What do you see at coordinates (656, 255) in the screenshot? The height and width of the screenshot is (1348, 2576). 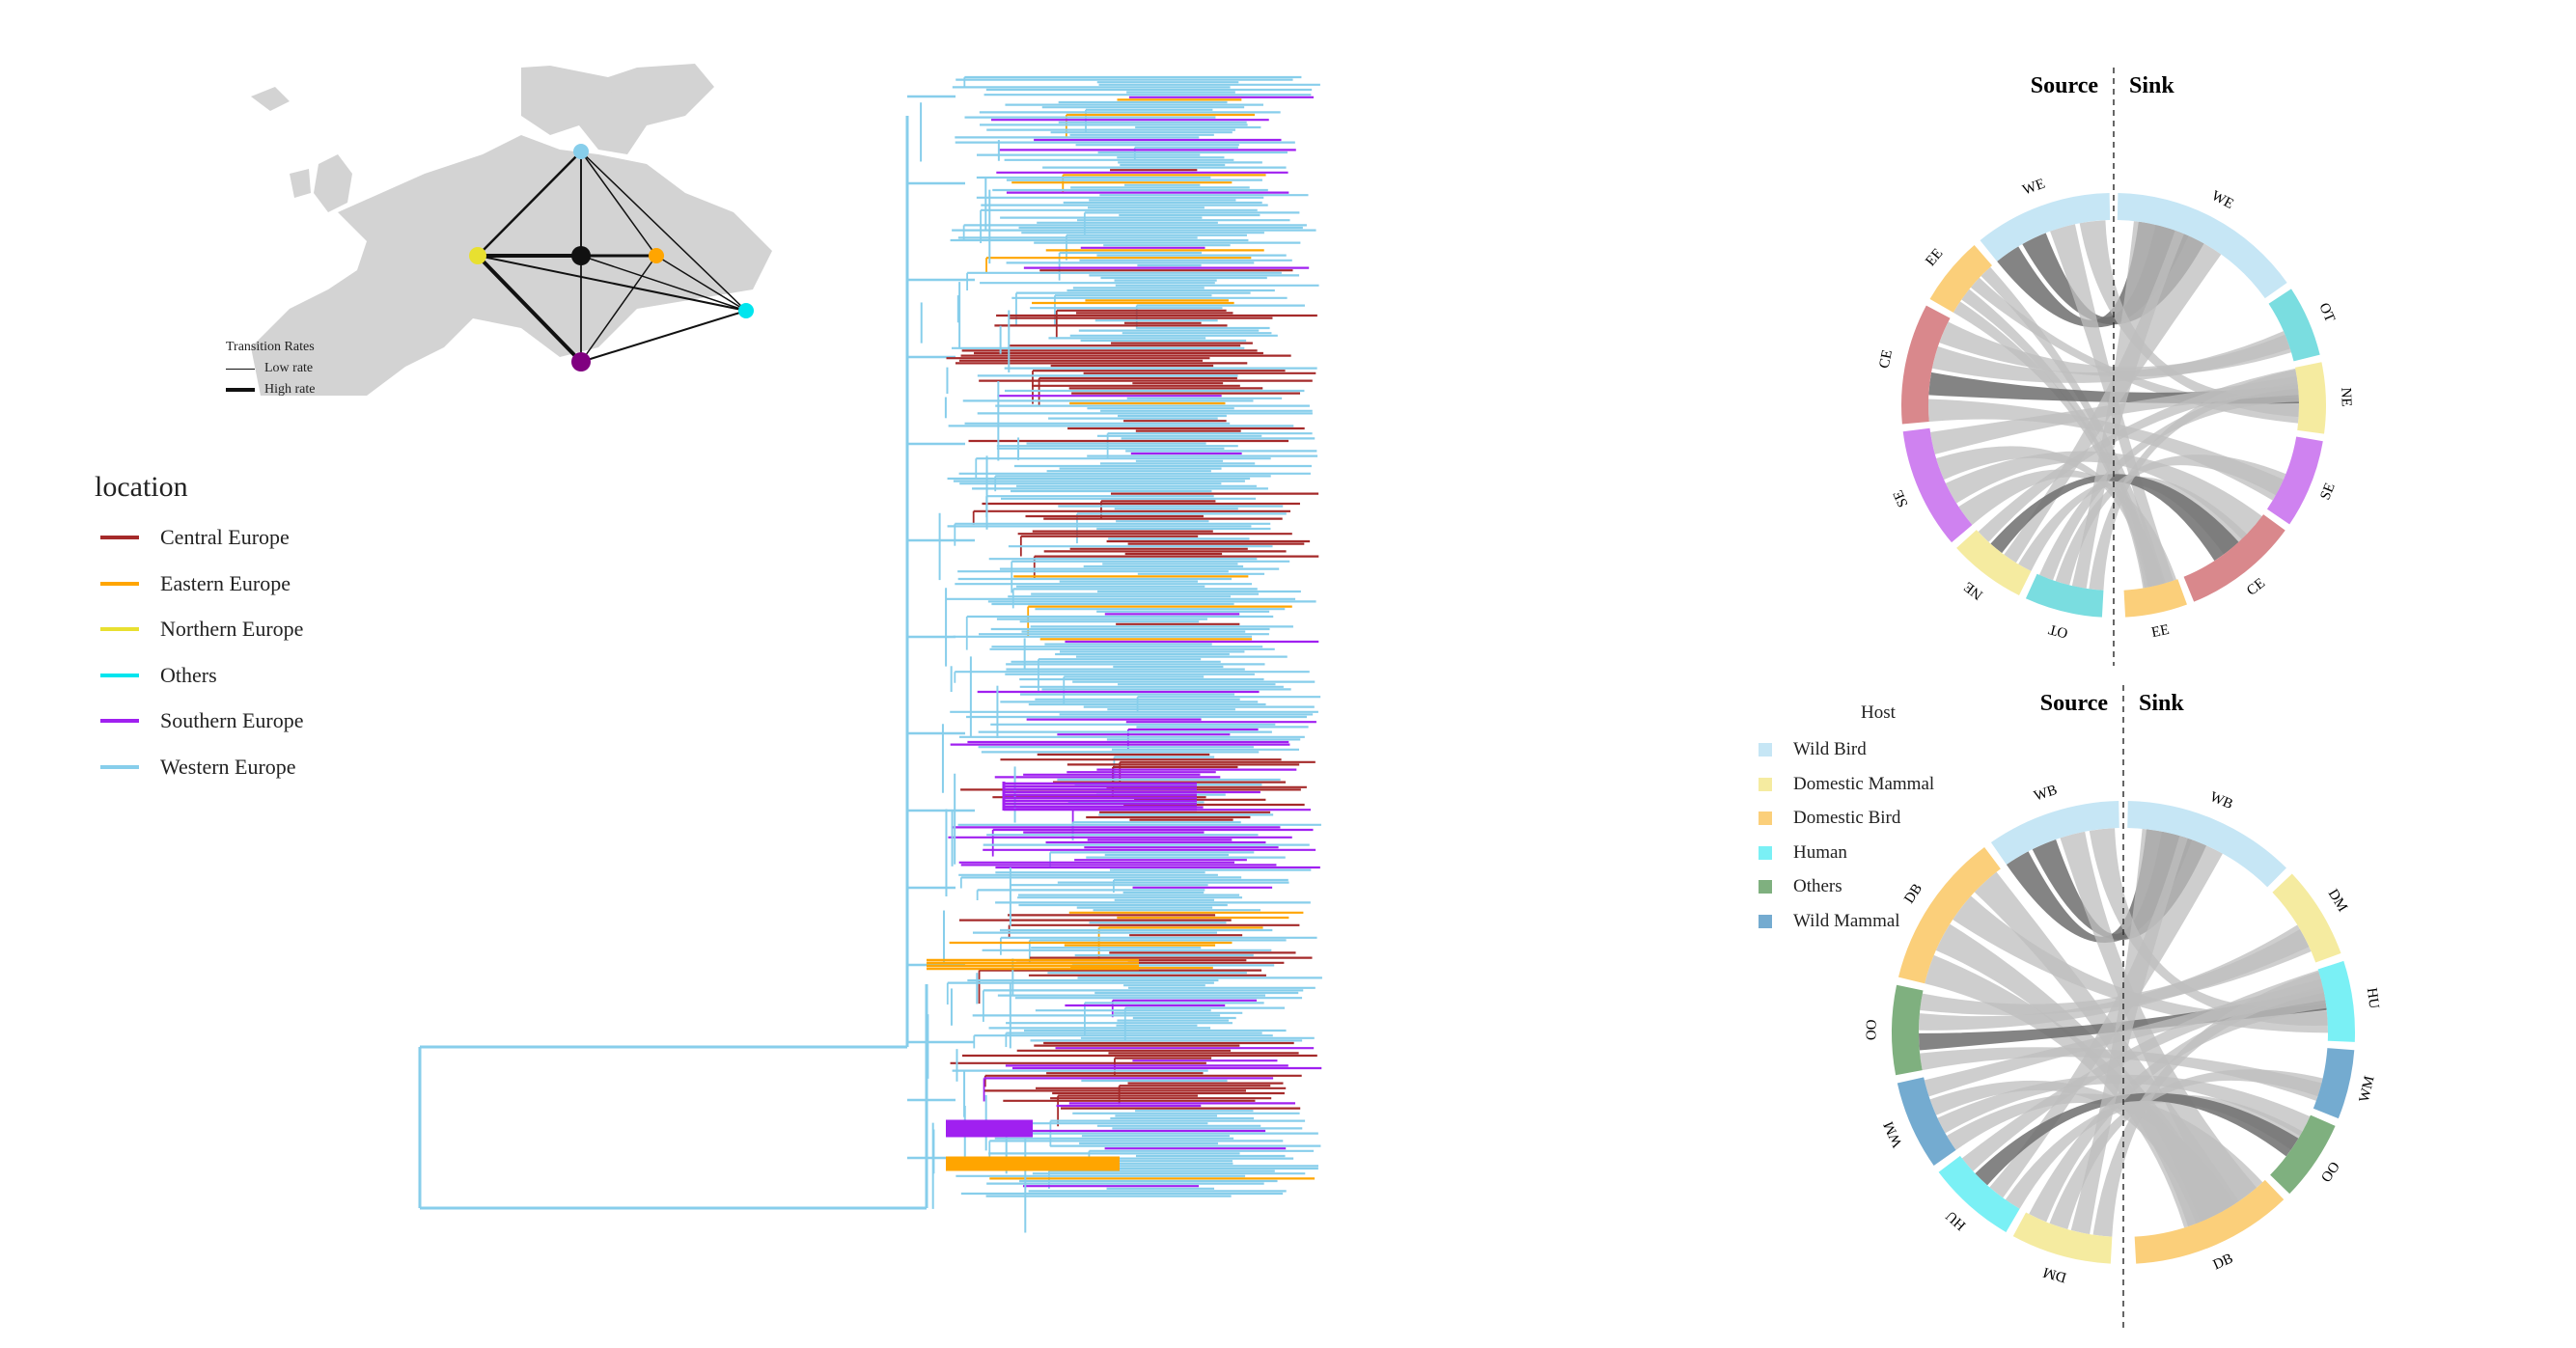 I see `node-eastern` at bounding box center [656, 255].